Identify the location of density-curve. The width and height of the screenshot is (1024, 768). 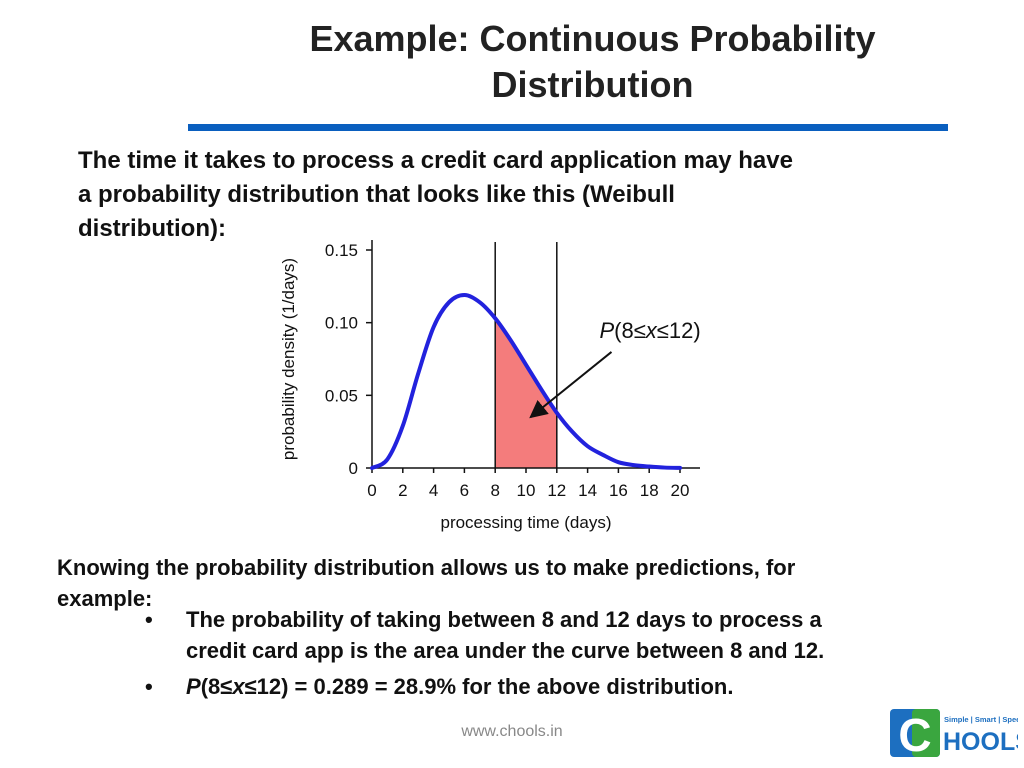
(526, 381).